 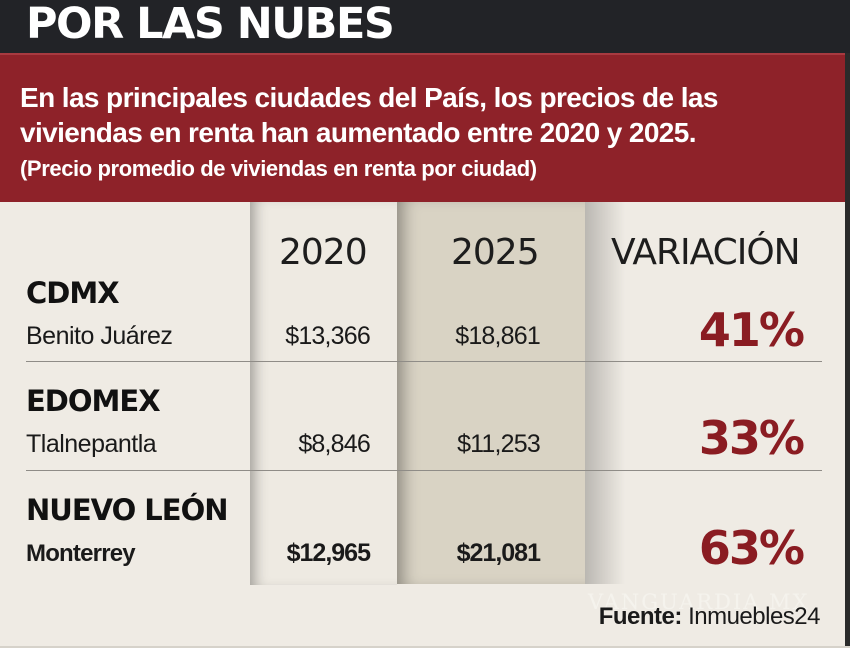 What do you see at coordinates (73, 293) in the screenshot?
I see `region-label: CDMX` at bounding box center [73, 293].